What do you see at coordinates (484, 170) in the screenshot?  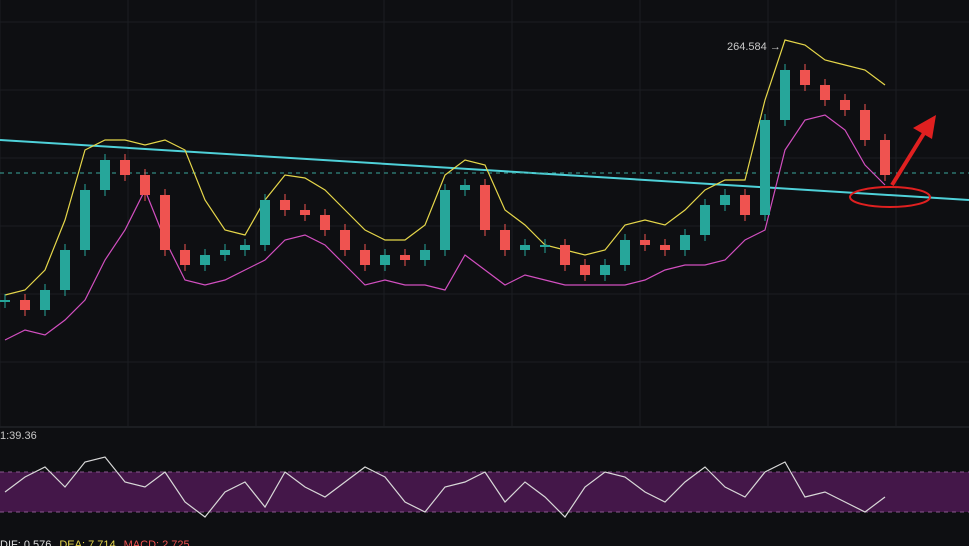 I see `trend-line` at bounding box center [484, 170].